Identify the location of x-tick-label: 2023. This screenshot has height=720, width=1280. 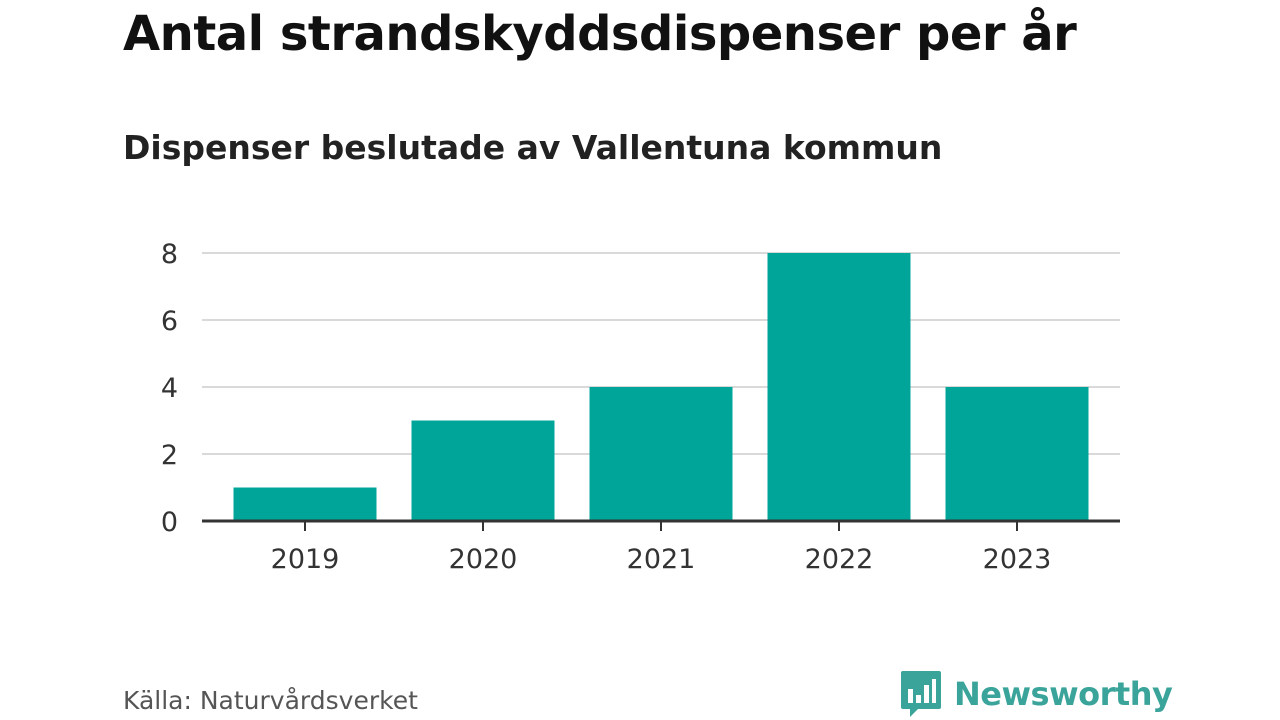
(1017, 559).